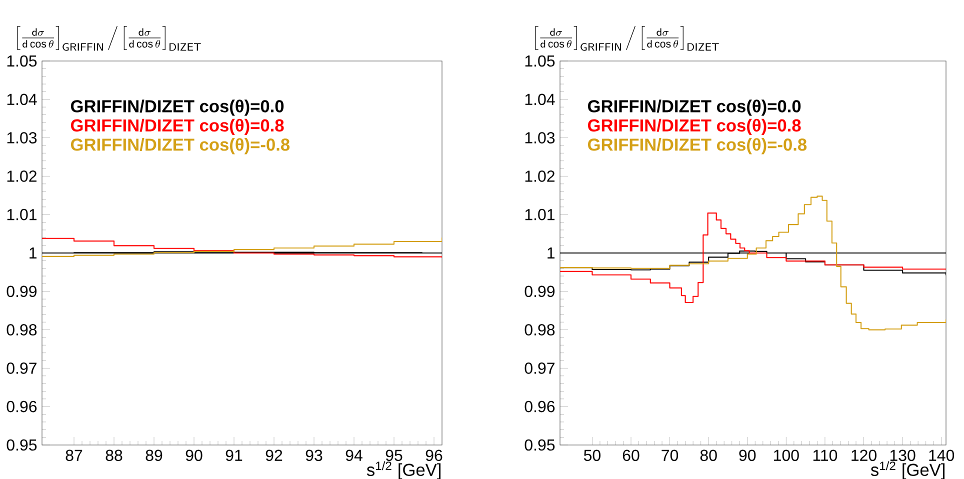  Describe the element at coordinates (274, 455) in the screenshot. I see `x-tick-label: 92` at that location.